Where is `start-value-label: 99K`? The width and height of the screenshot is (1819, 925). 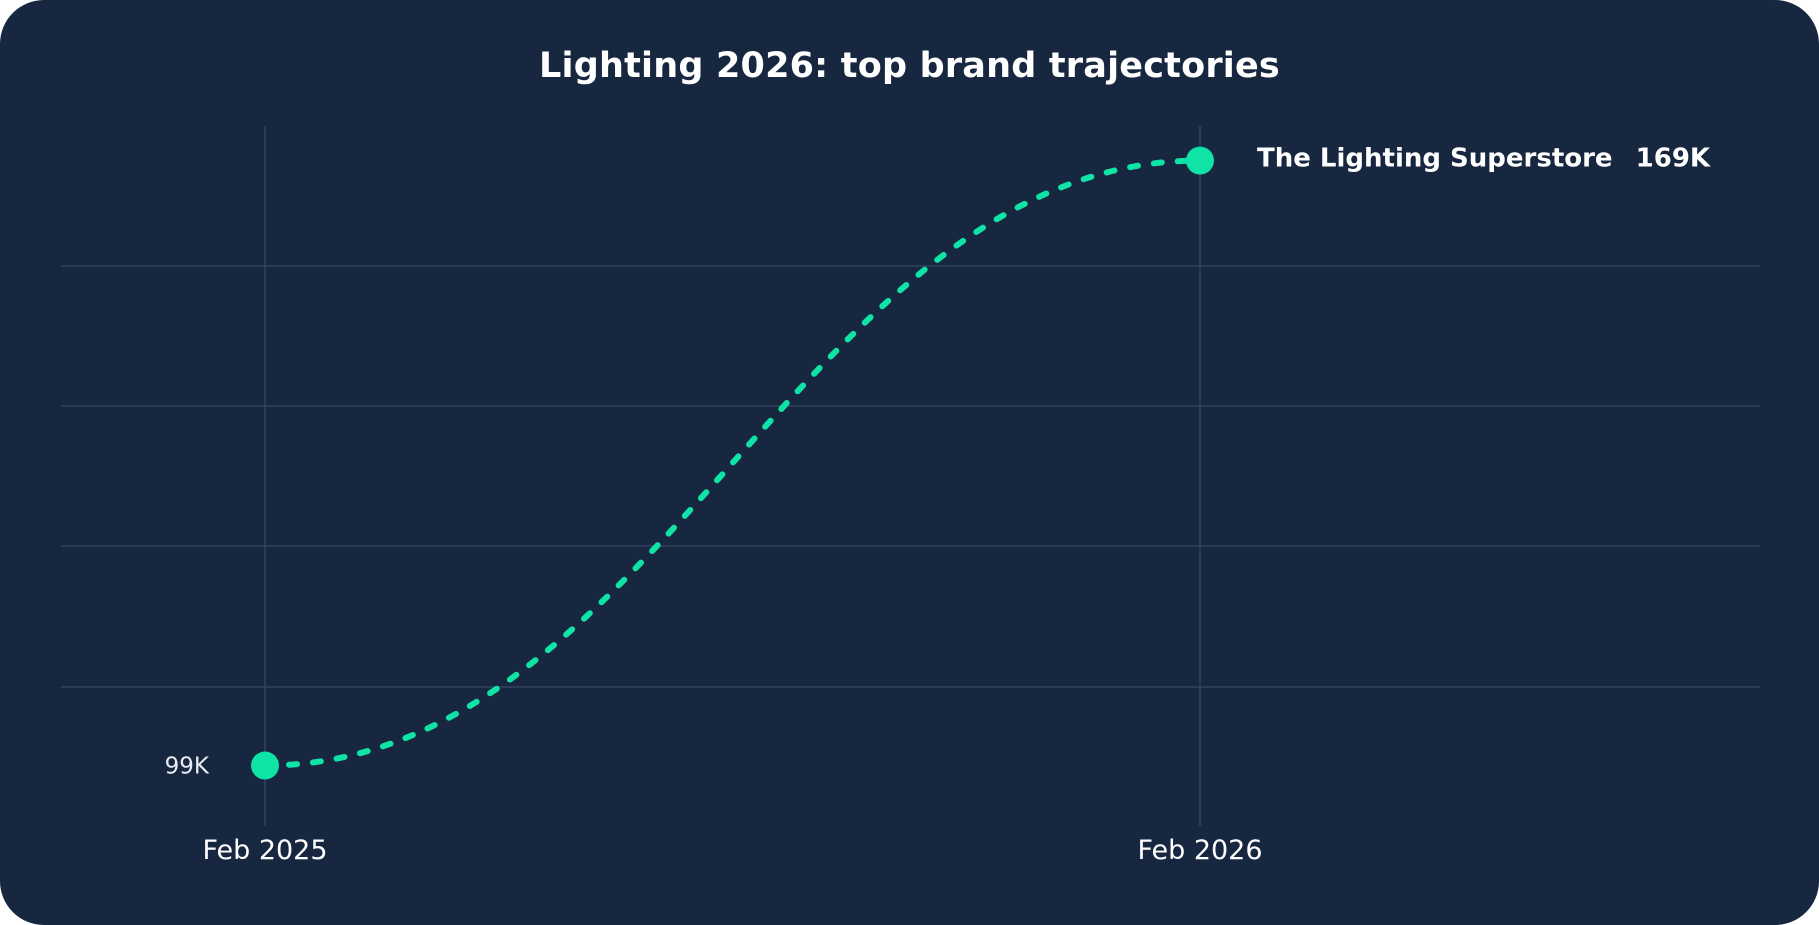 start-value-label: 99K is located at coordinates (187, 767).